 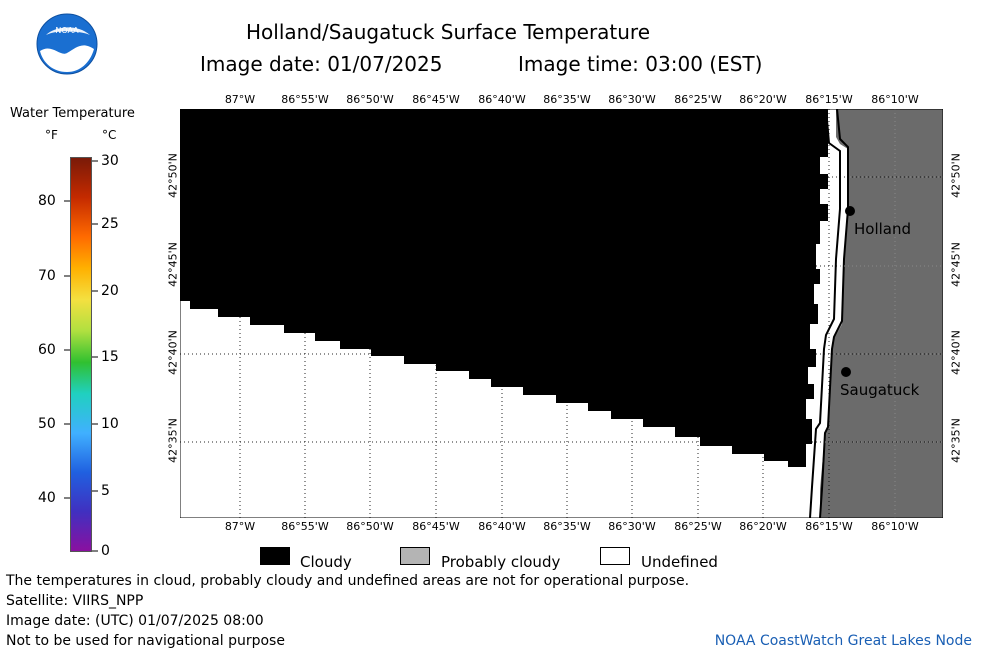 What do you see at coordinates (173, 352) in the screenshot?
I see `lat-label-left: 42°40'N` at bounding box center [173, 352].